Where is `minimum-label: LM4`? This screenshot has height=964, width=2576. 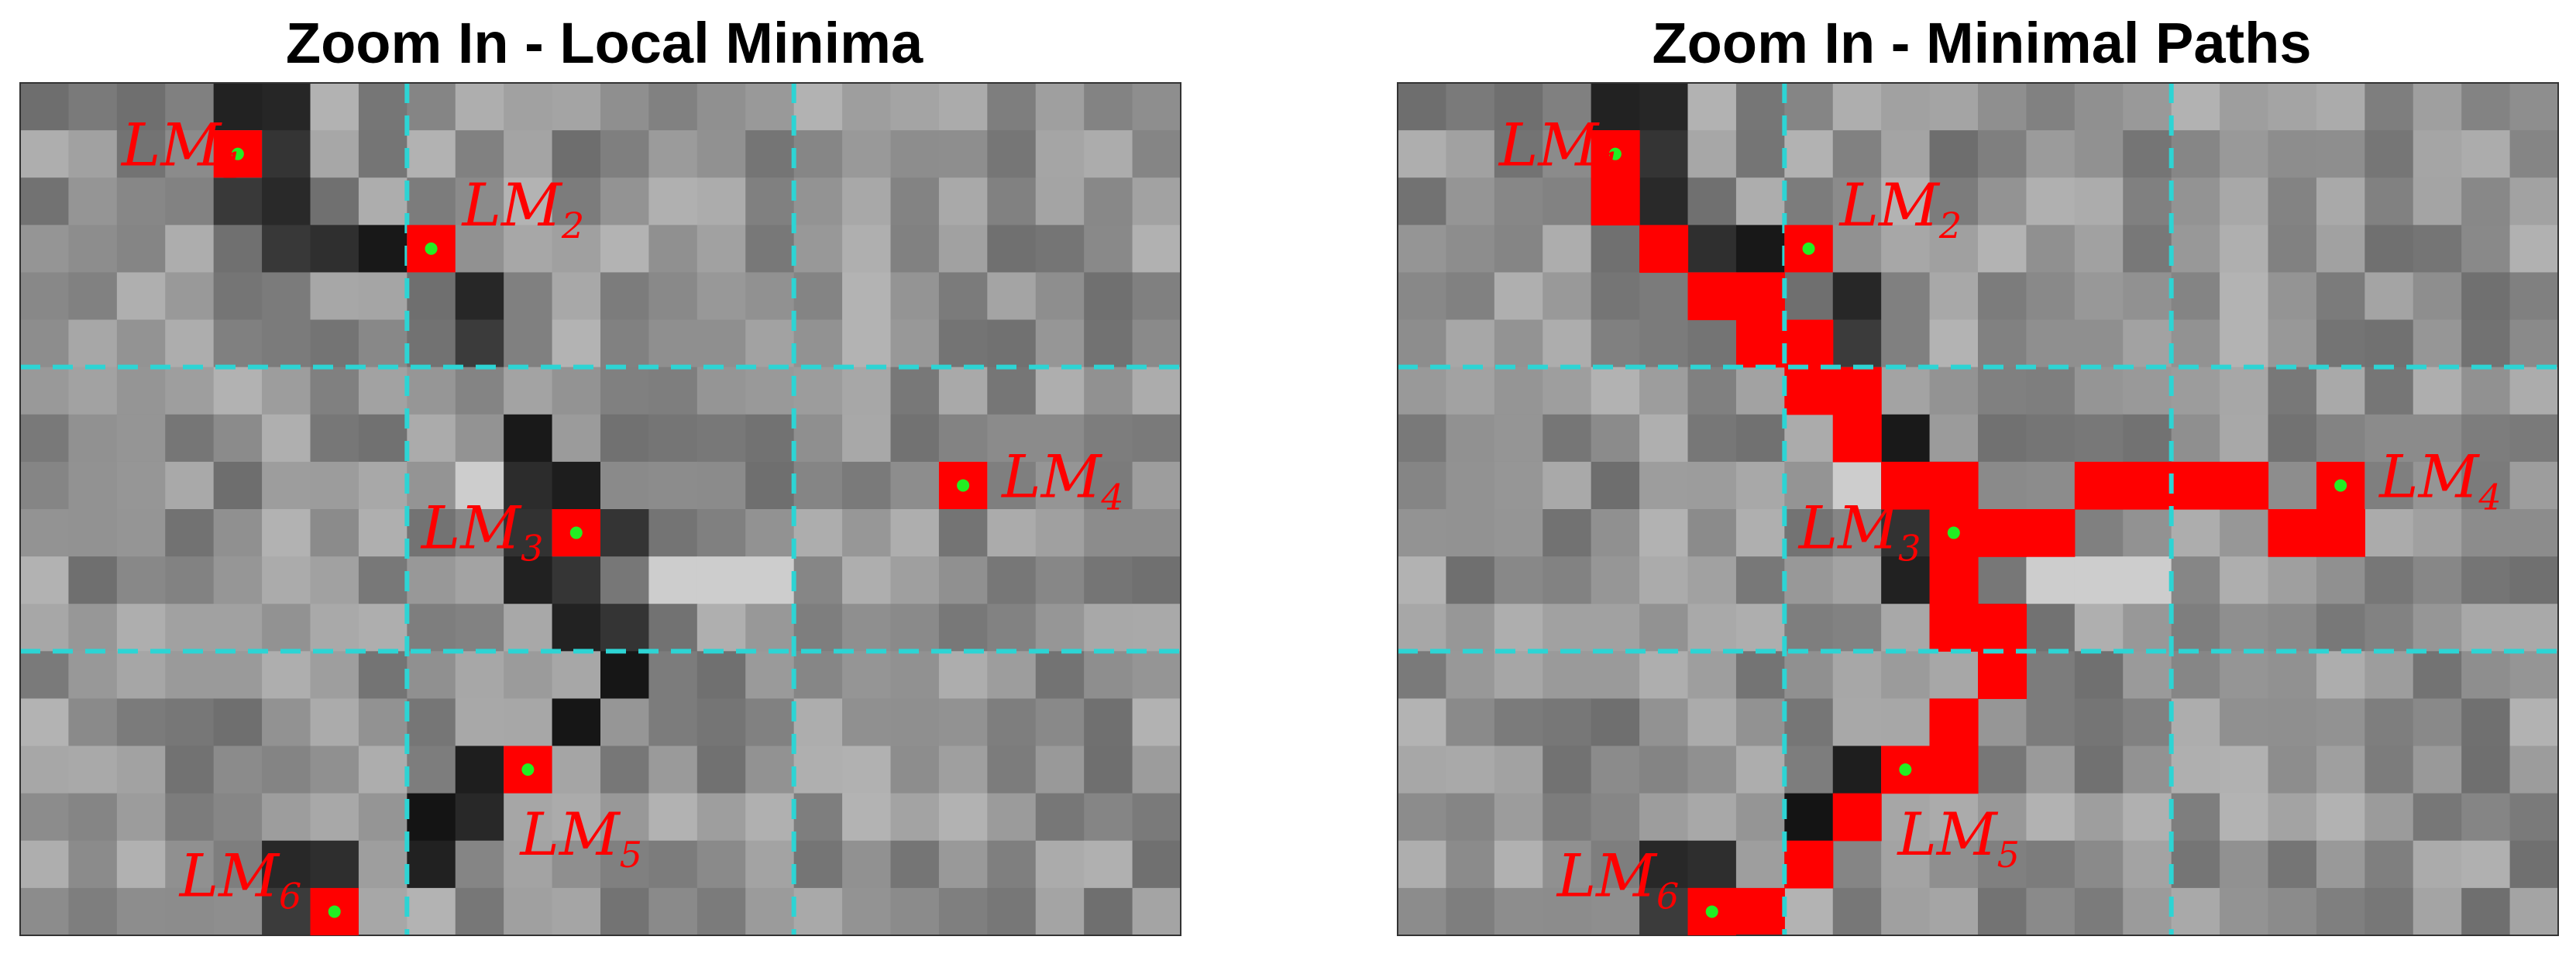
minimum-label: LM4 is located at coordinates (1062, 480).